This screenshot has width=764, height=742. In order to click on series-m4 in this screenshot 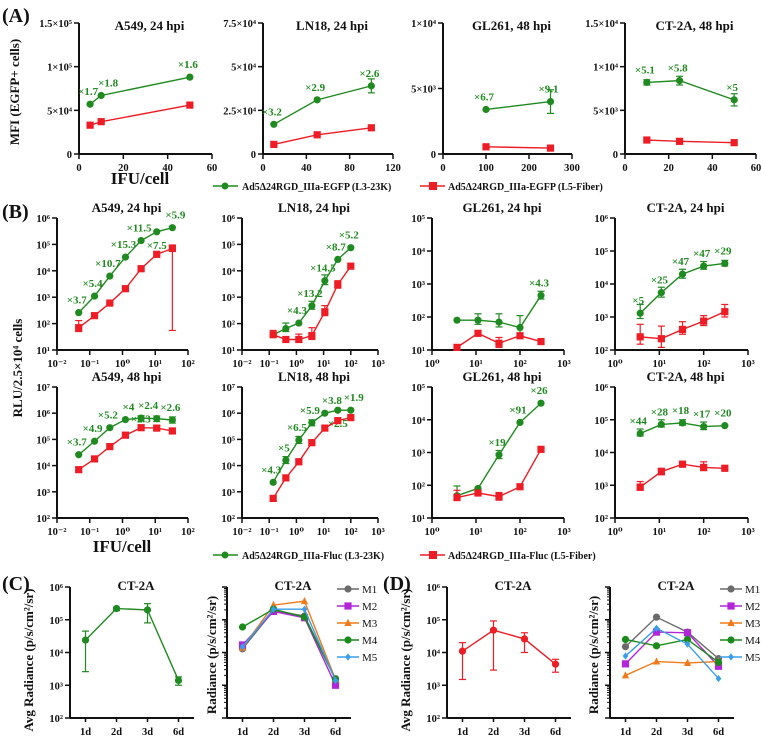, I will do `click(289, 644)`.